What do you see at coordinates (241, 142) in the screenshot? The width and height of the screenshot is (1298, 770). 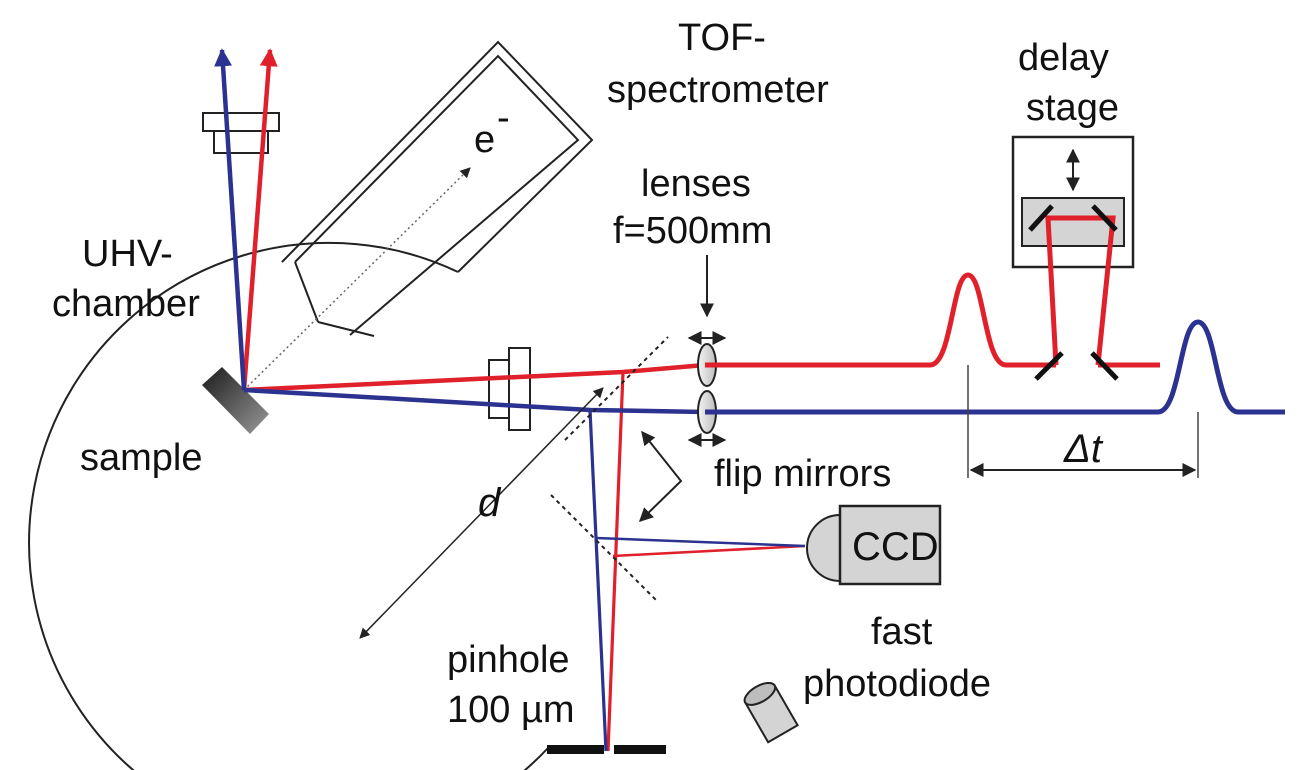 I see `top-flange-neck` at bounding box center [241, 142].